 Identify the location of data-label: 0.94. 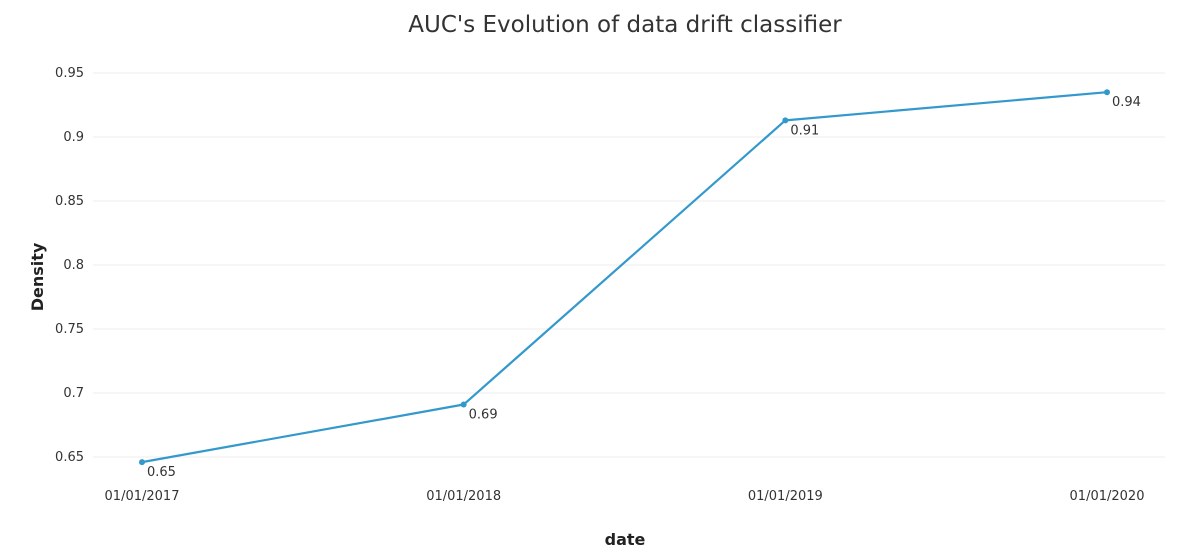
(1126, 102).